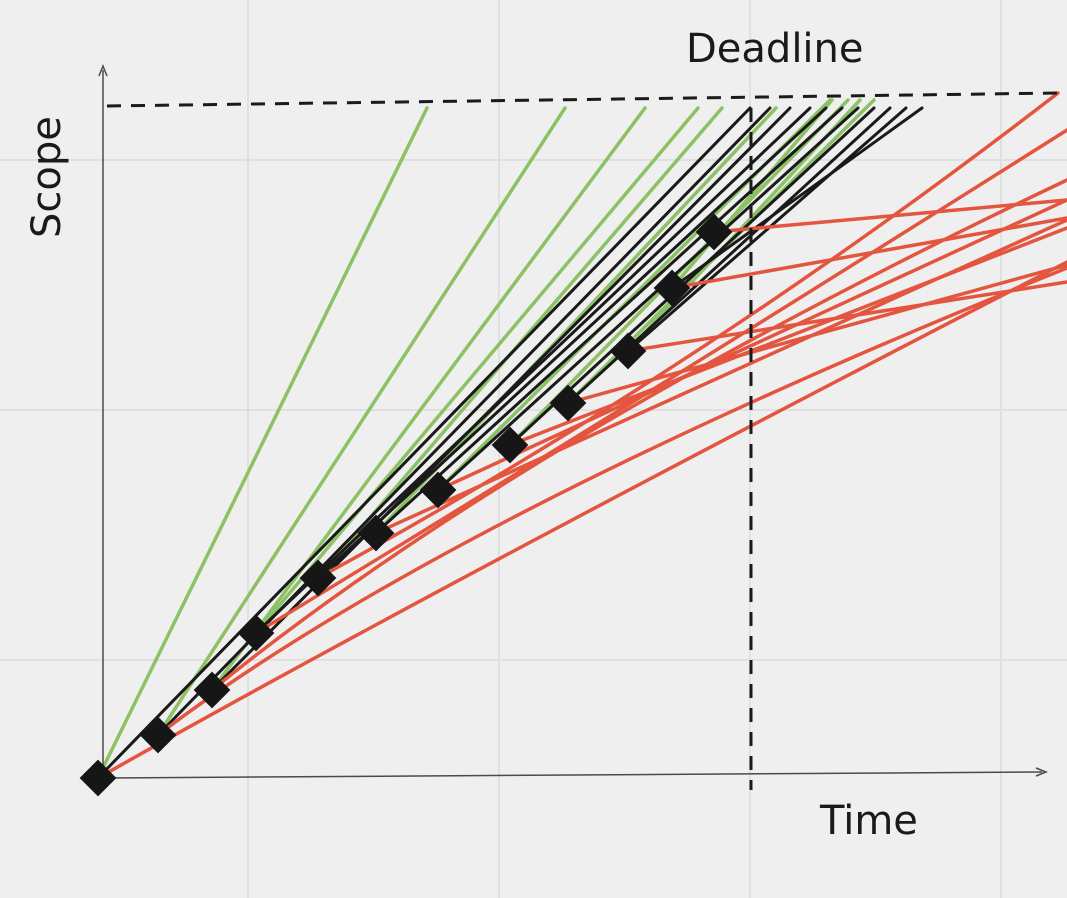 The width and height of the screenshot is (1067, 898). What do you see at coordinates (582, 99) in the screenshot?
I see `scope-target-dashed-line` at bounding box center [582, 99].